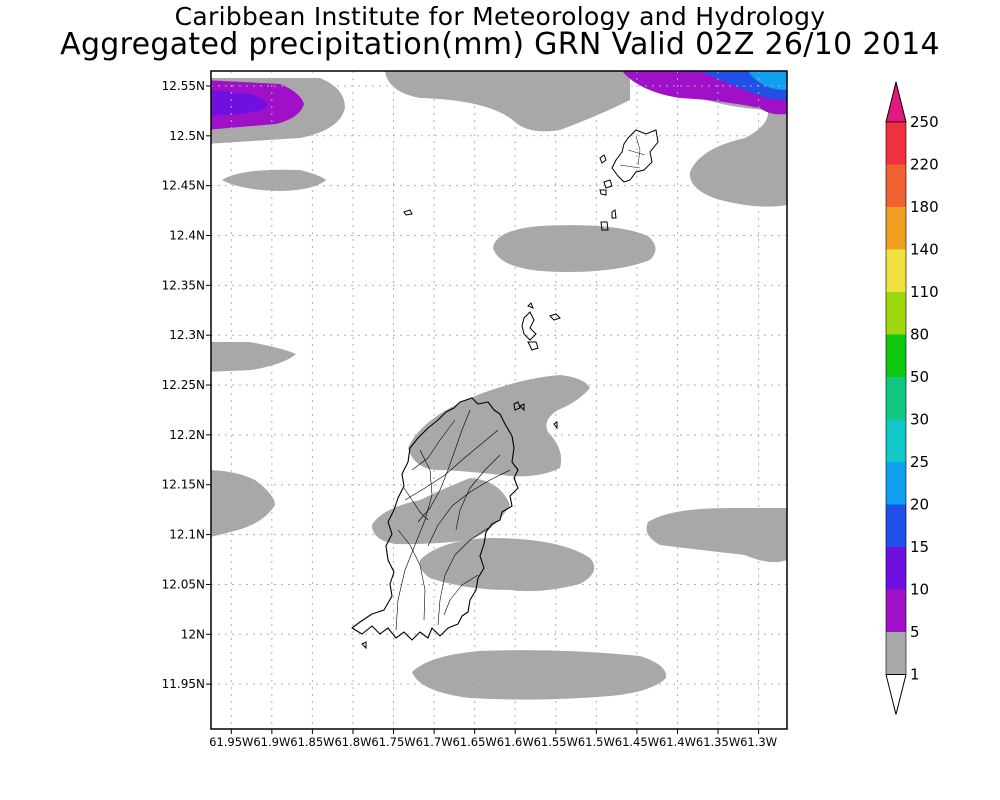 The height and width of the screenshot is (800, 1000). Describe the element at coordinates (603, 192) in the screenshot. I see `islet-b` at that location.